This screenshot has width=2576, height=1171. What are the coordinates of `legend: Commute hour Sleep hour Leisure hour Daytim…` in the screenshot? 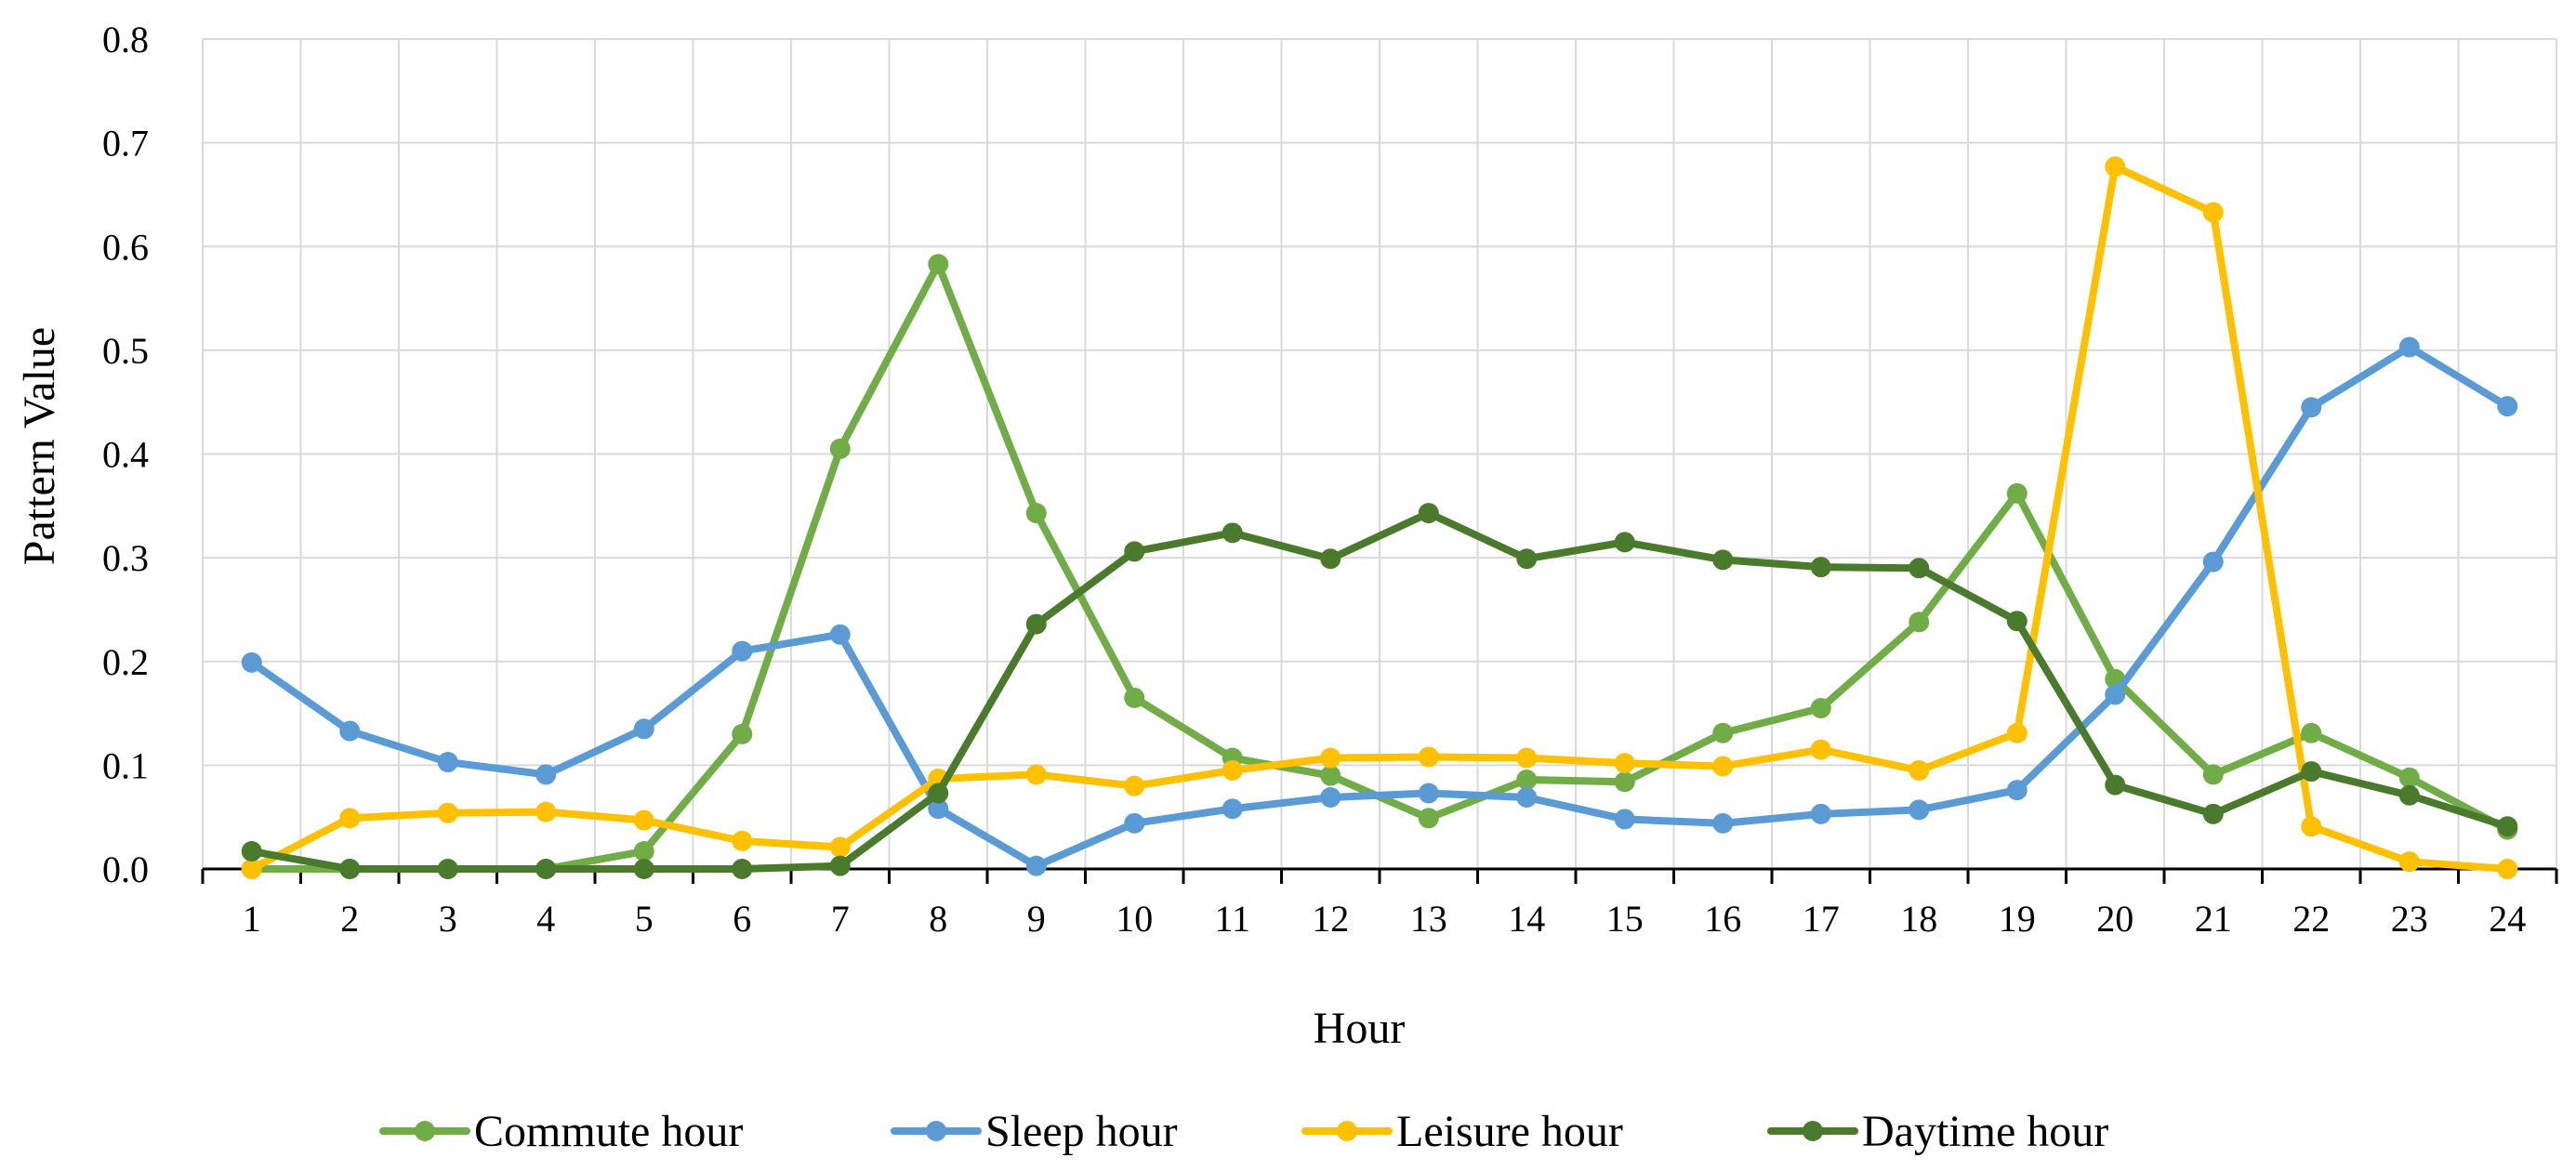 It's located at (1243, 1132).